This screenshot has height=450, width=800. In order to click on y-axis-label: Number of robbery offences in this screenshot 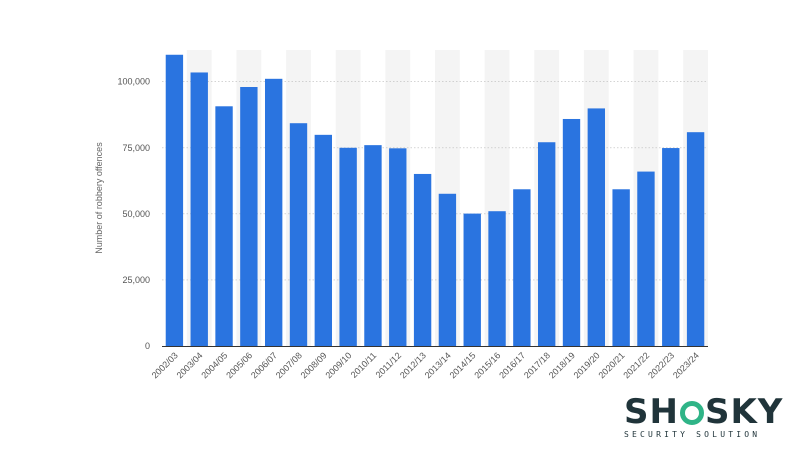, I will do `click(99, 198)`.